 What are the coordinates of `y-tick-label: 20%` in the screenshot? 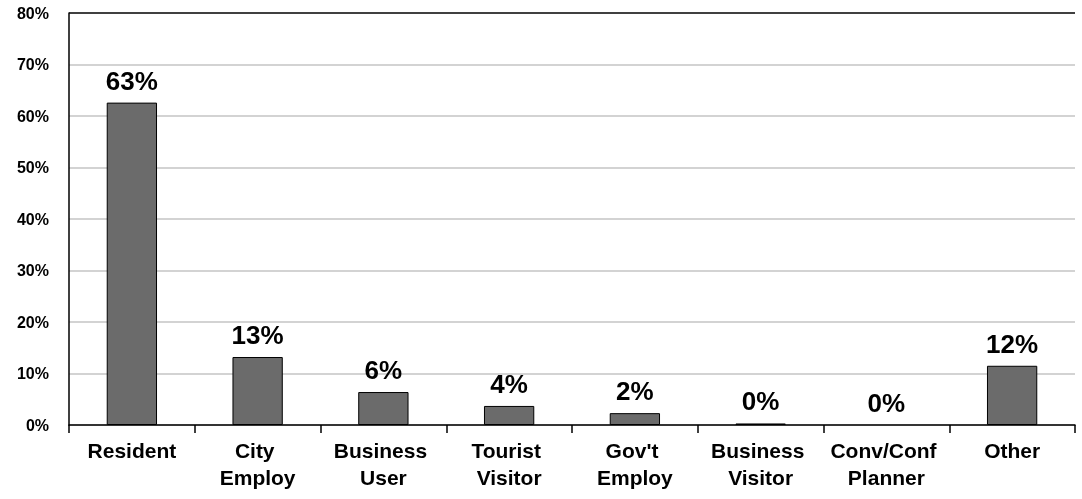 It's located at (32, 322).